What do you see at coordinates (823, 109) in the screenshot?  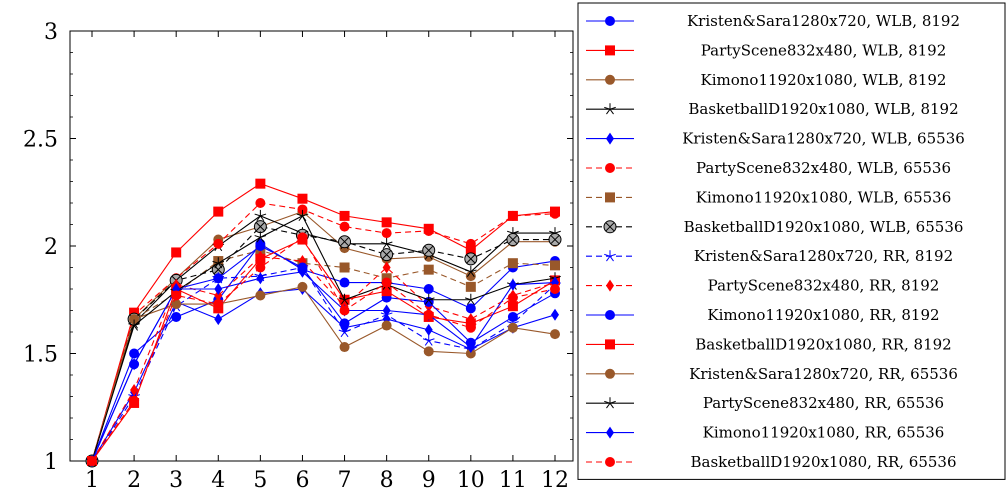 I see `legend-label: BasketballD1920x1080, WLB, 8192` at bounding box center [823, 109].